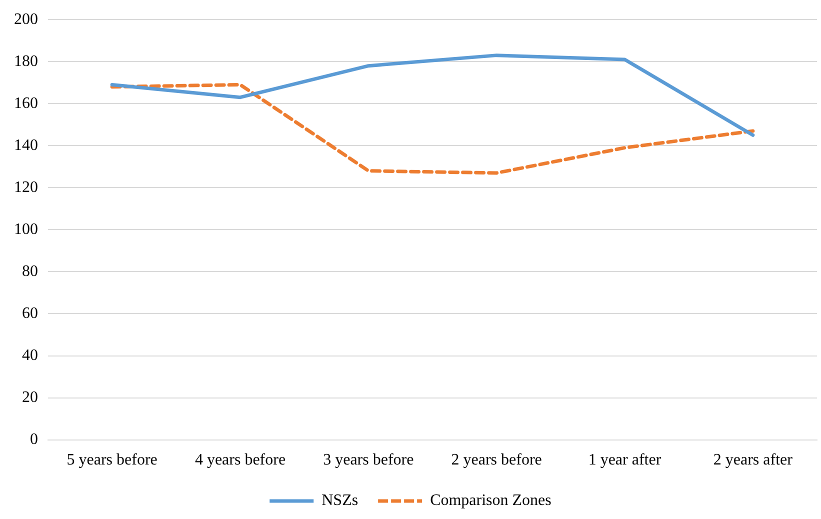 The image size is (821, 519). I want to click on y-tick-label: 40, so click(30, 355).